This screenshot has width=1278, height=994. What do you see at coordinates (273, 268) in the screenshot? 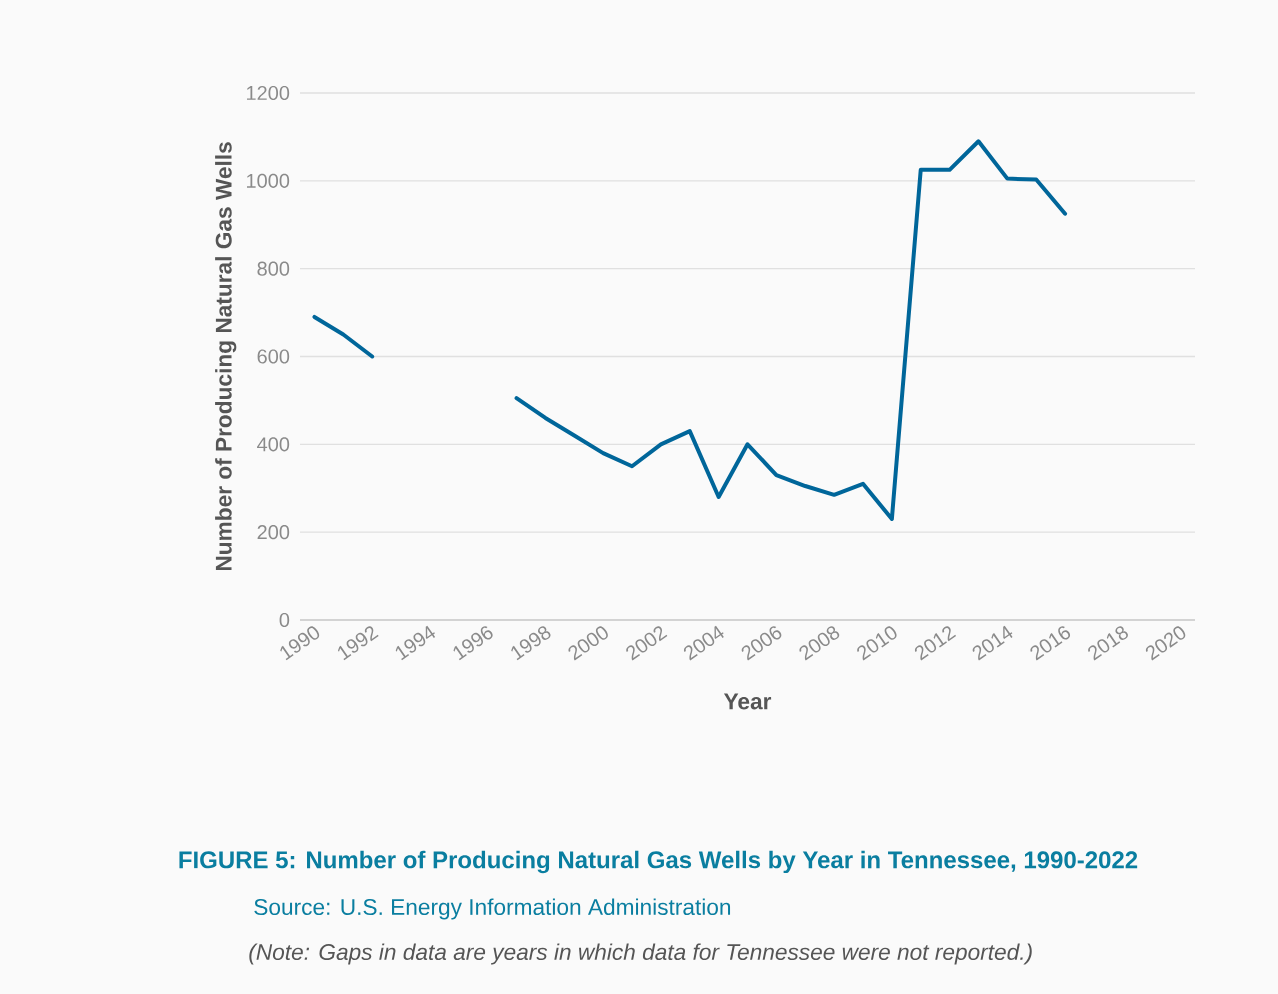
I see `y-tick-label: 800` at bounding box center [273, 268].